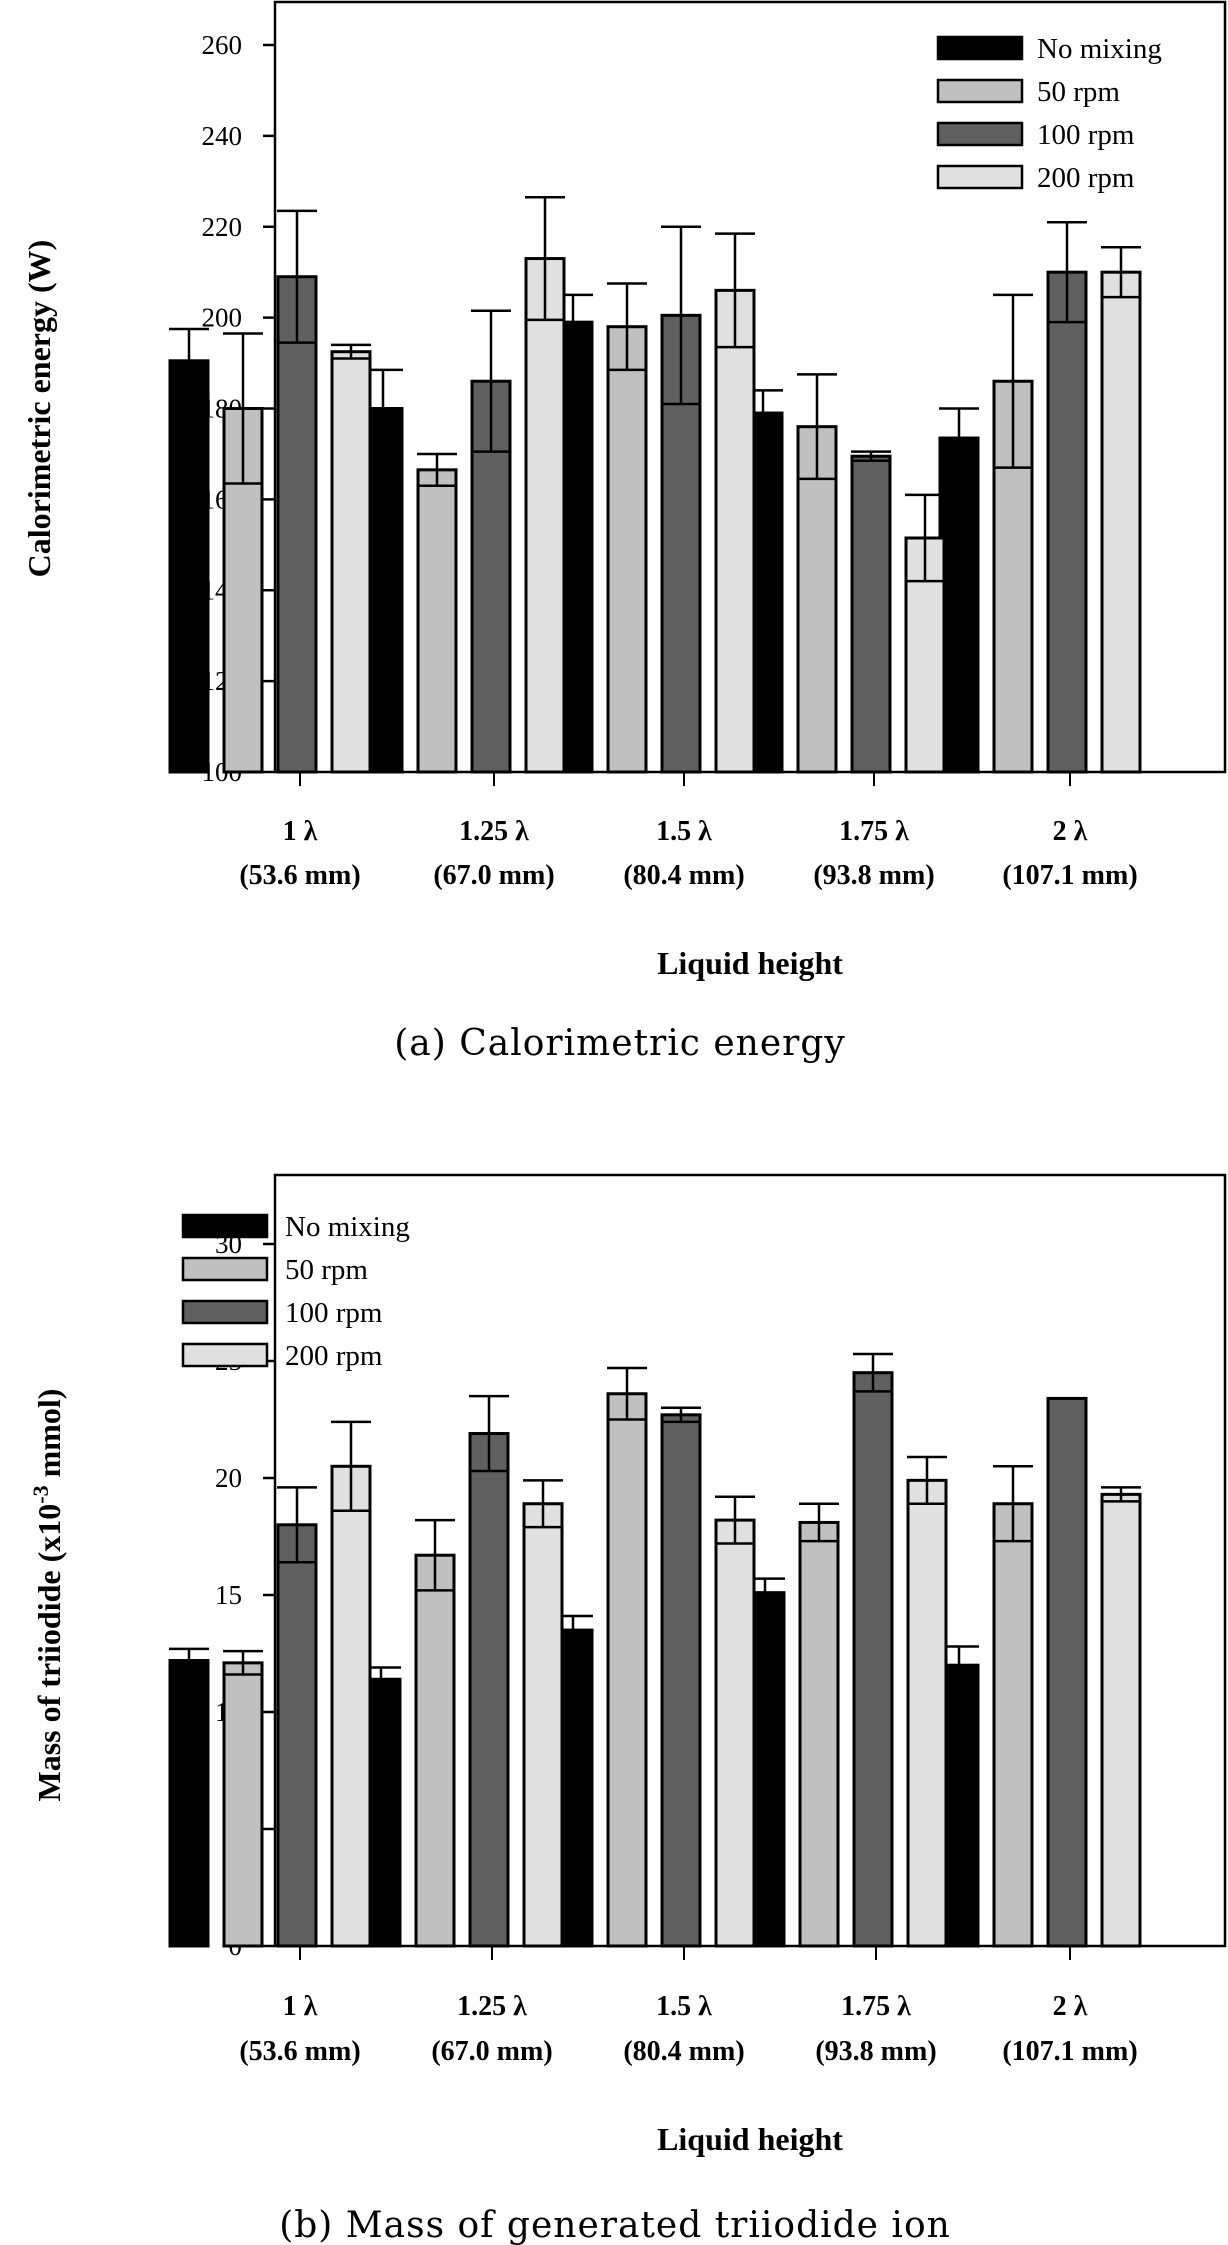 Image resolution: width=1228 pixels, height=2245 pixels. I want to click on y-axis-title: Mass of triiodide (x10-3 mmol), so click(47, 1595).